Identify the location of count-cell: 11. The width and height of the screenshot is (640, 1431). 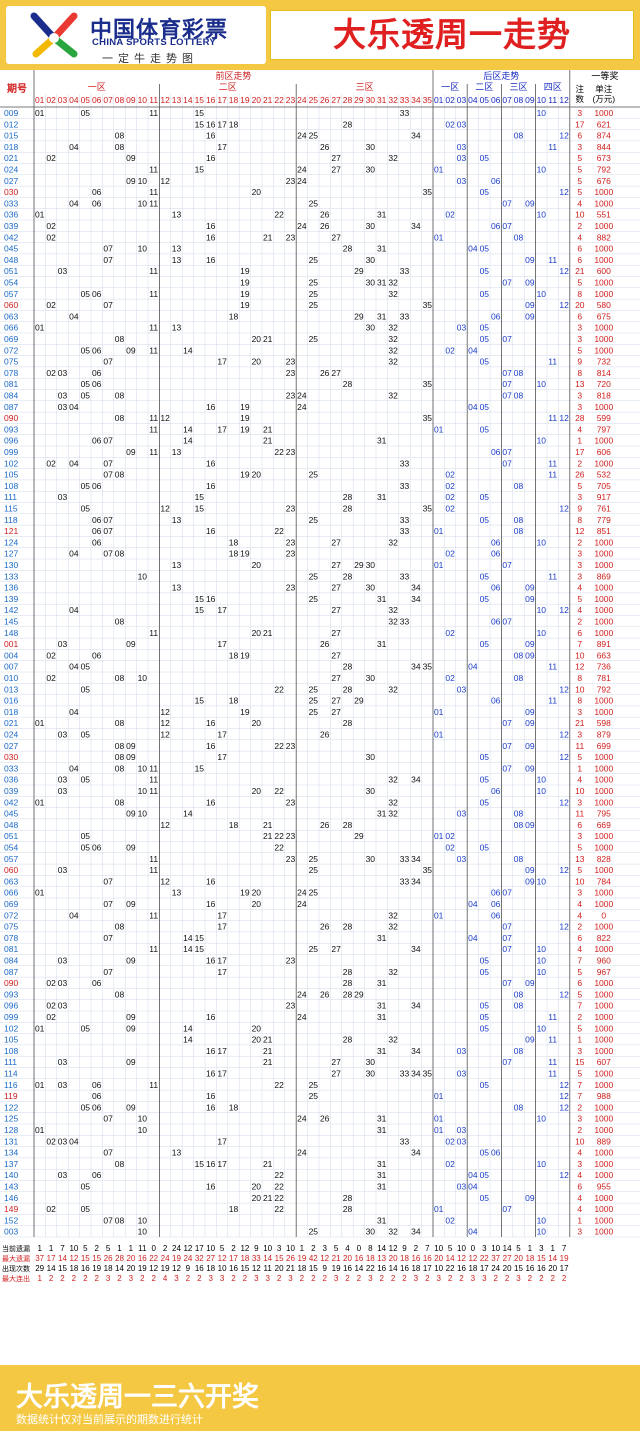
(579, 746).